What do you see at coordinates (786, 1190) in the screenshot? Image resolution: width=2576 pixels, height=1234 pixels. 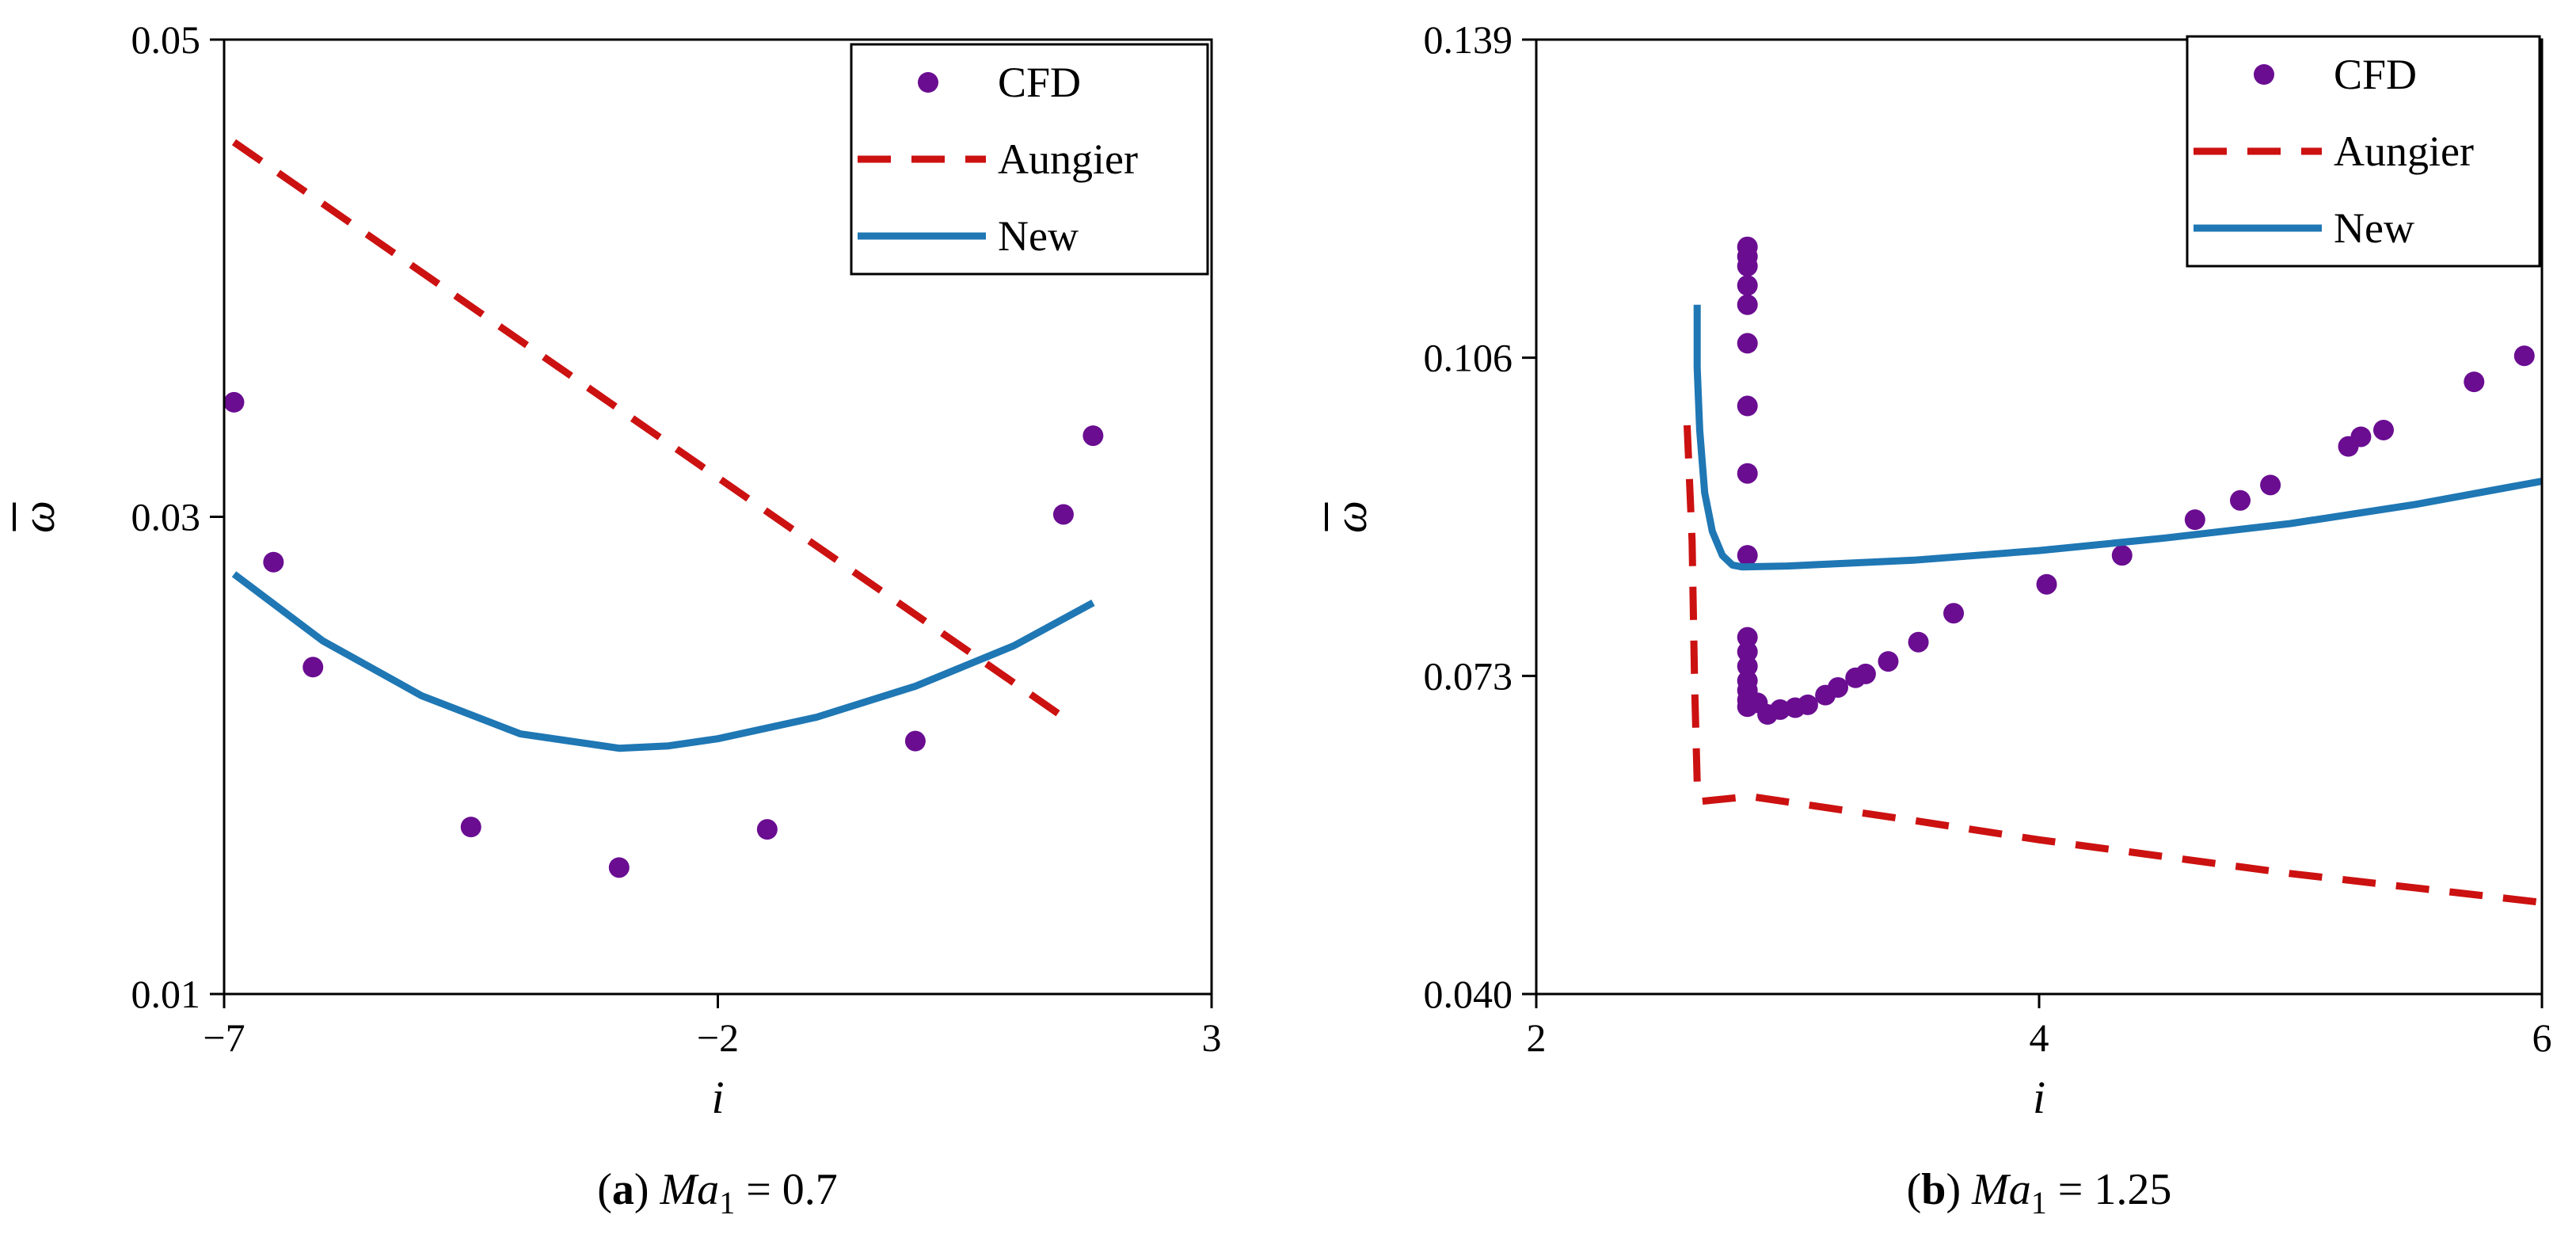 I see `caption-value: = 0.7` at bounding box center [786, 1190].